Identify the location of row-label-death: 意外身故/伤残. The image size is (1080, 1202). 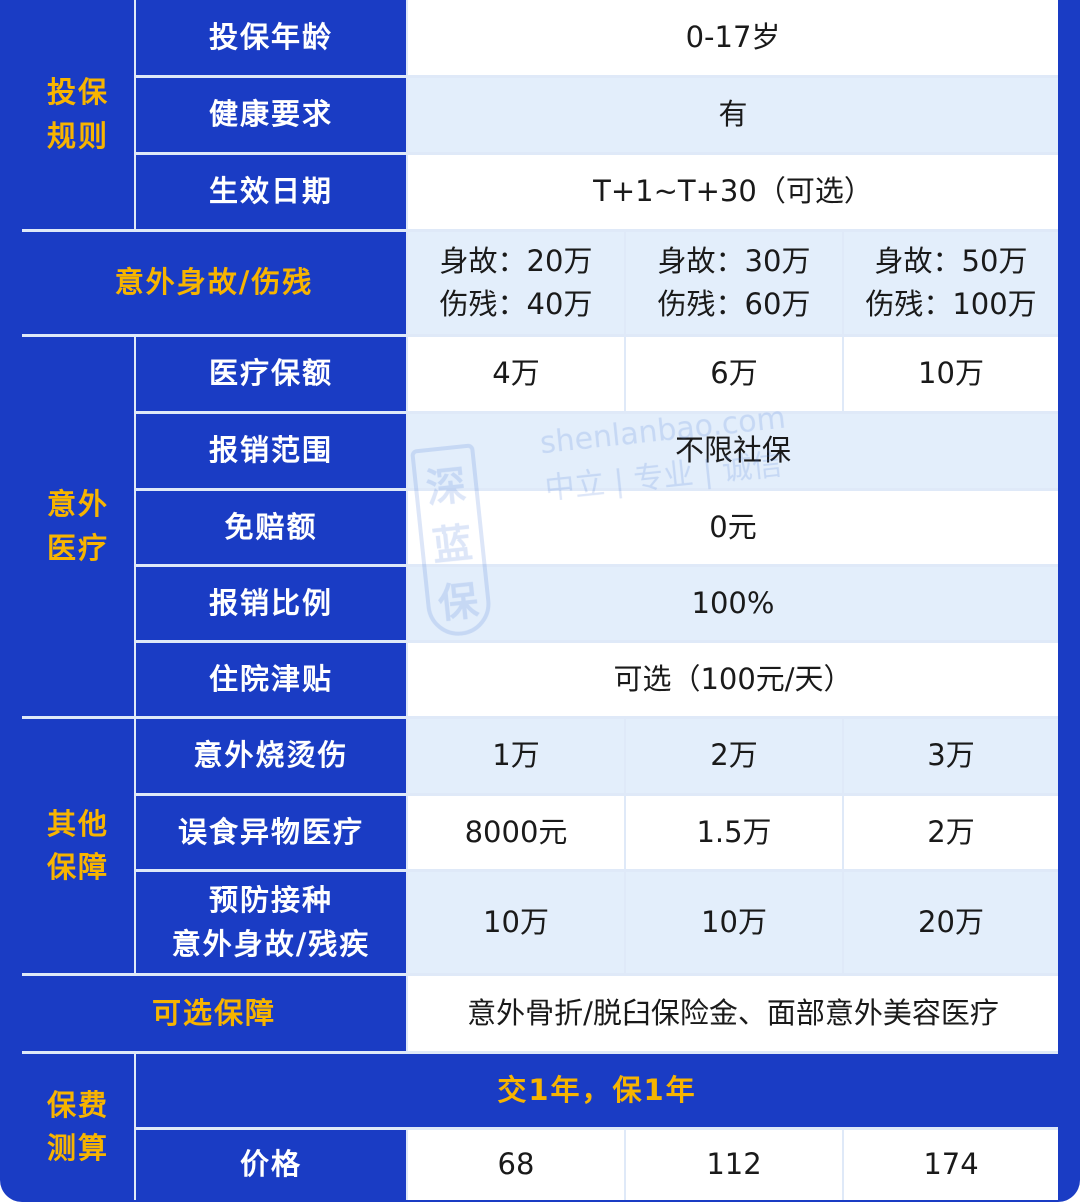
(214, 283).